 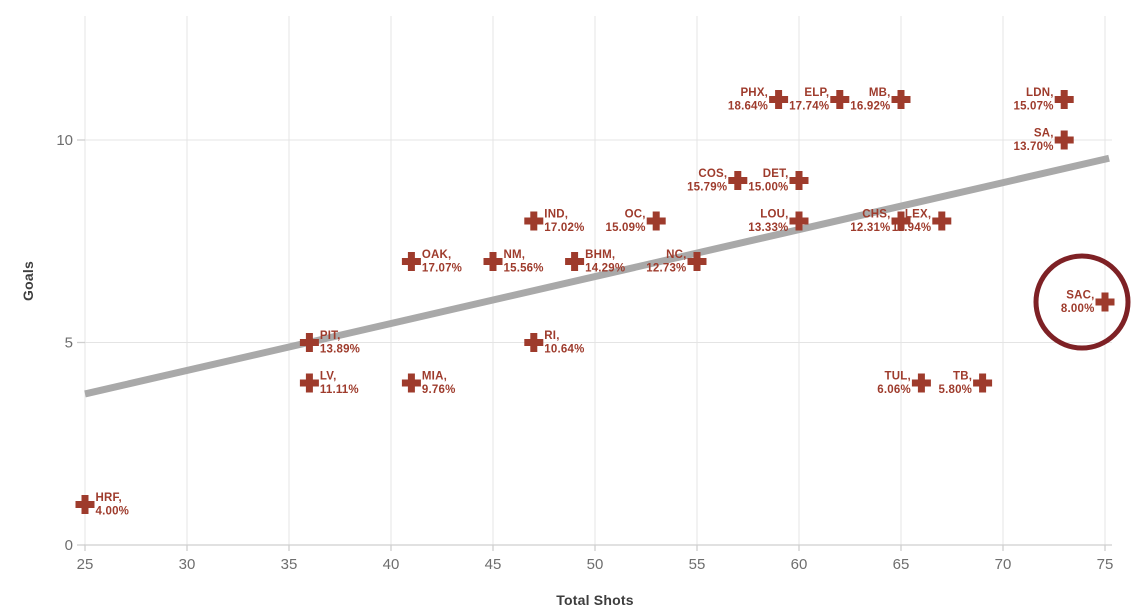 What do you see at coordinates (707, 188) in the screenshot?
I see `data-point-label-pct: 15.79%` at bounding box center [707, 188].